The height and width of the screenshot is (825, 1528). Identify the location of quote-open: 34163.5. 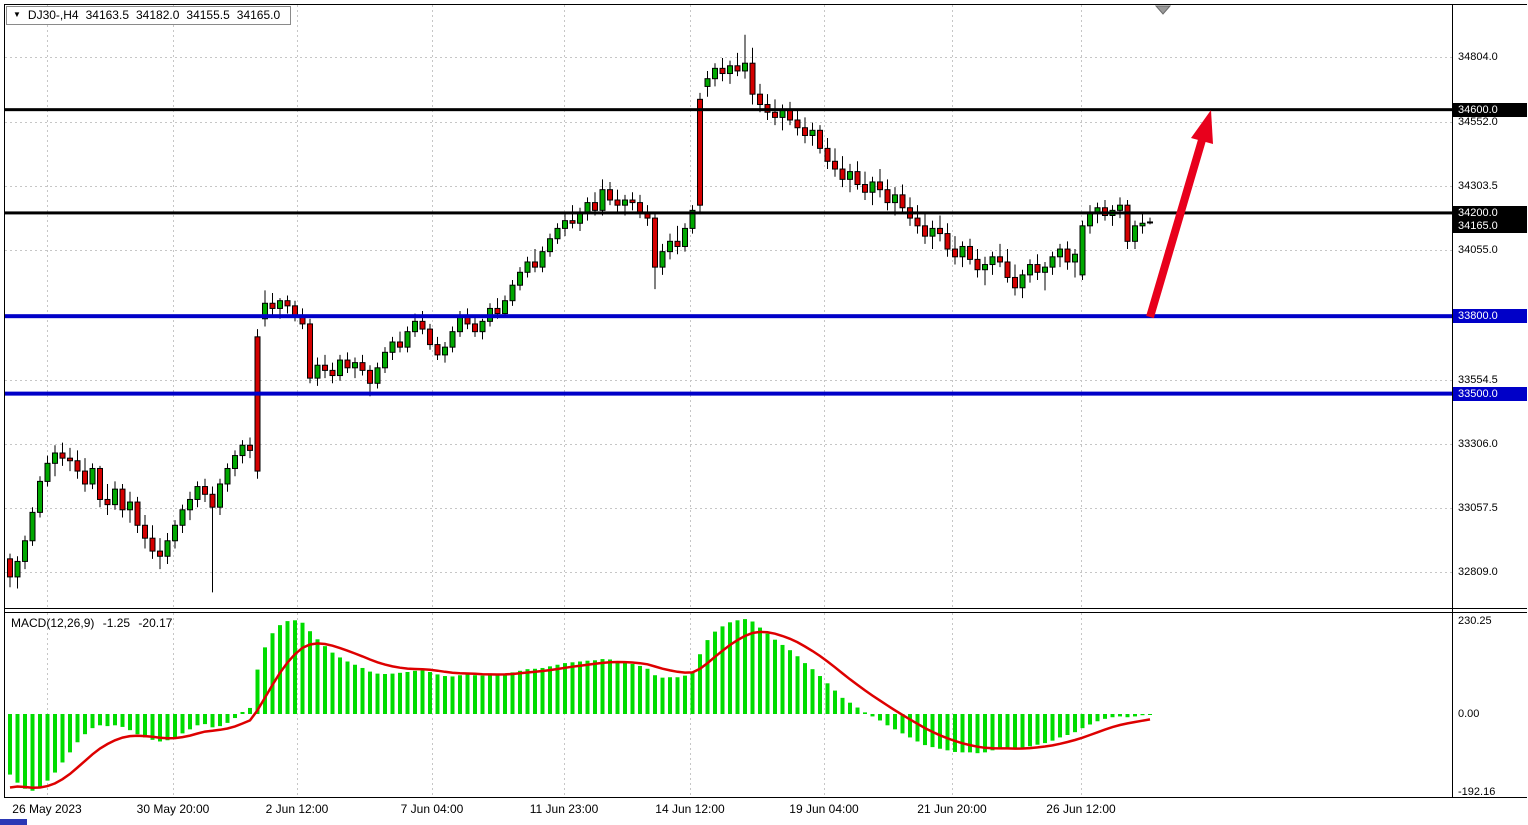
(107, 15).